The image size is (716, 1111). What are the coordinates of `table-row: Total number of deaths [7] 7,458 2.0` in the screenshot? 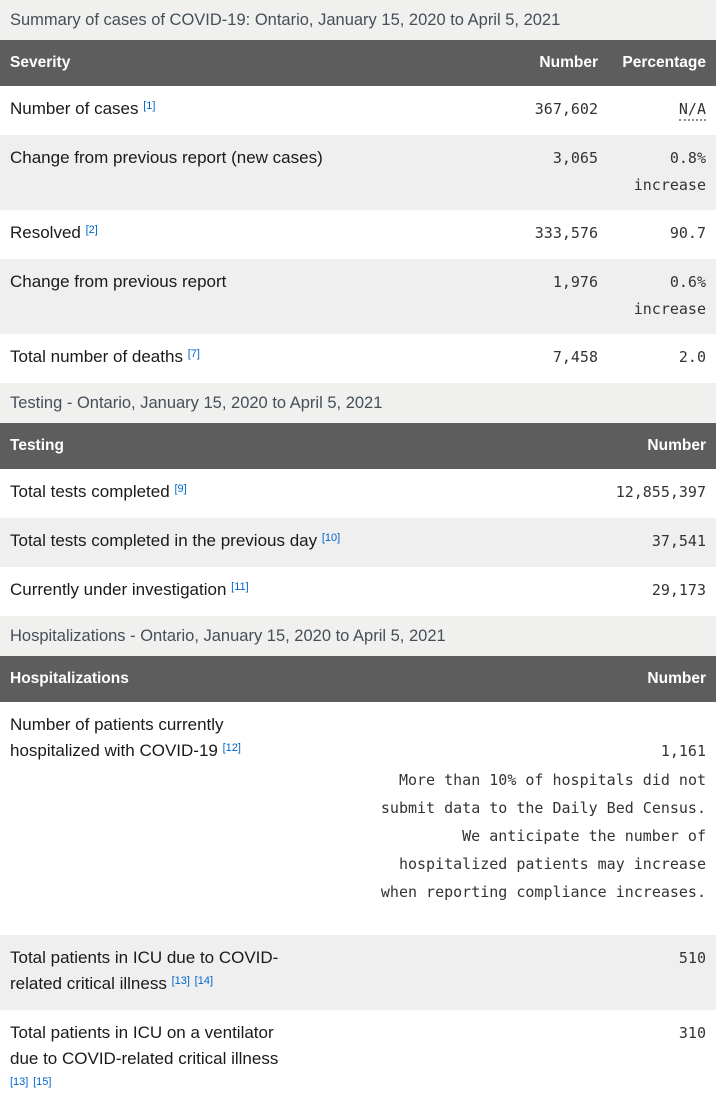 It's located at (358, 358).